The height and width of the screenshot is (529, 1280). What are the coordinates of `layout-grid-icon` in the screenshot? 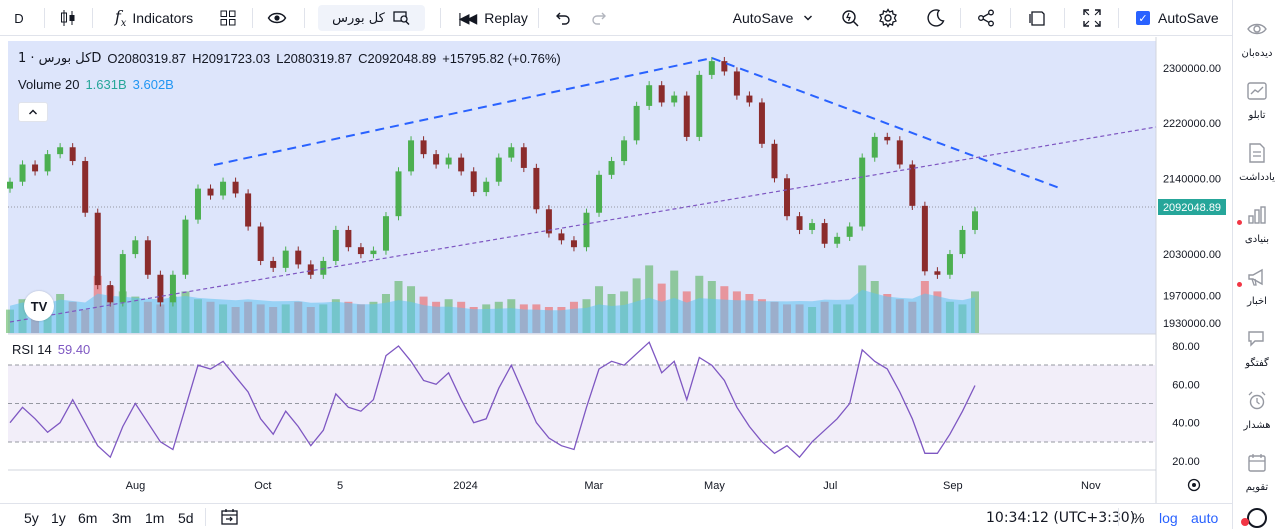 It's located at (228, 18).